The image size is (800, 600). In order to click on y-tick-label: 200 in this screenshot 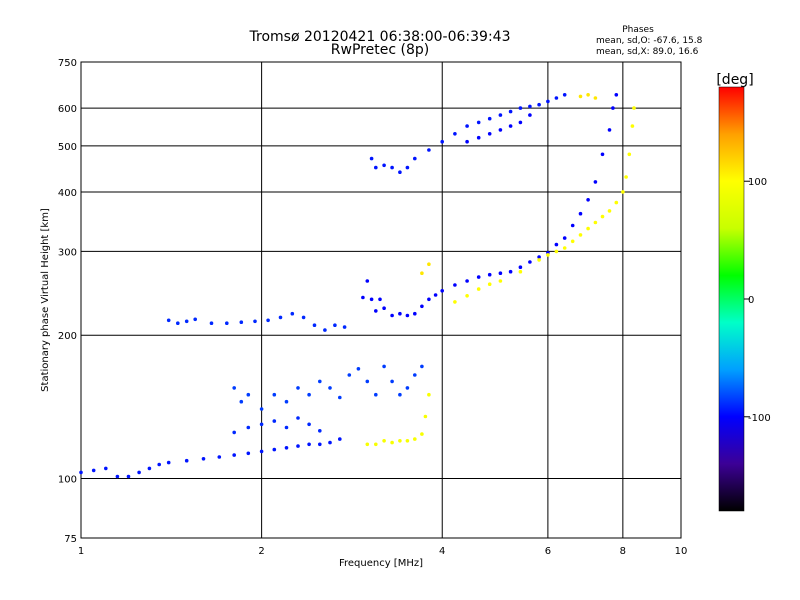, I will do `click(67, 336)`.